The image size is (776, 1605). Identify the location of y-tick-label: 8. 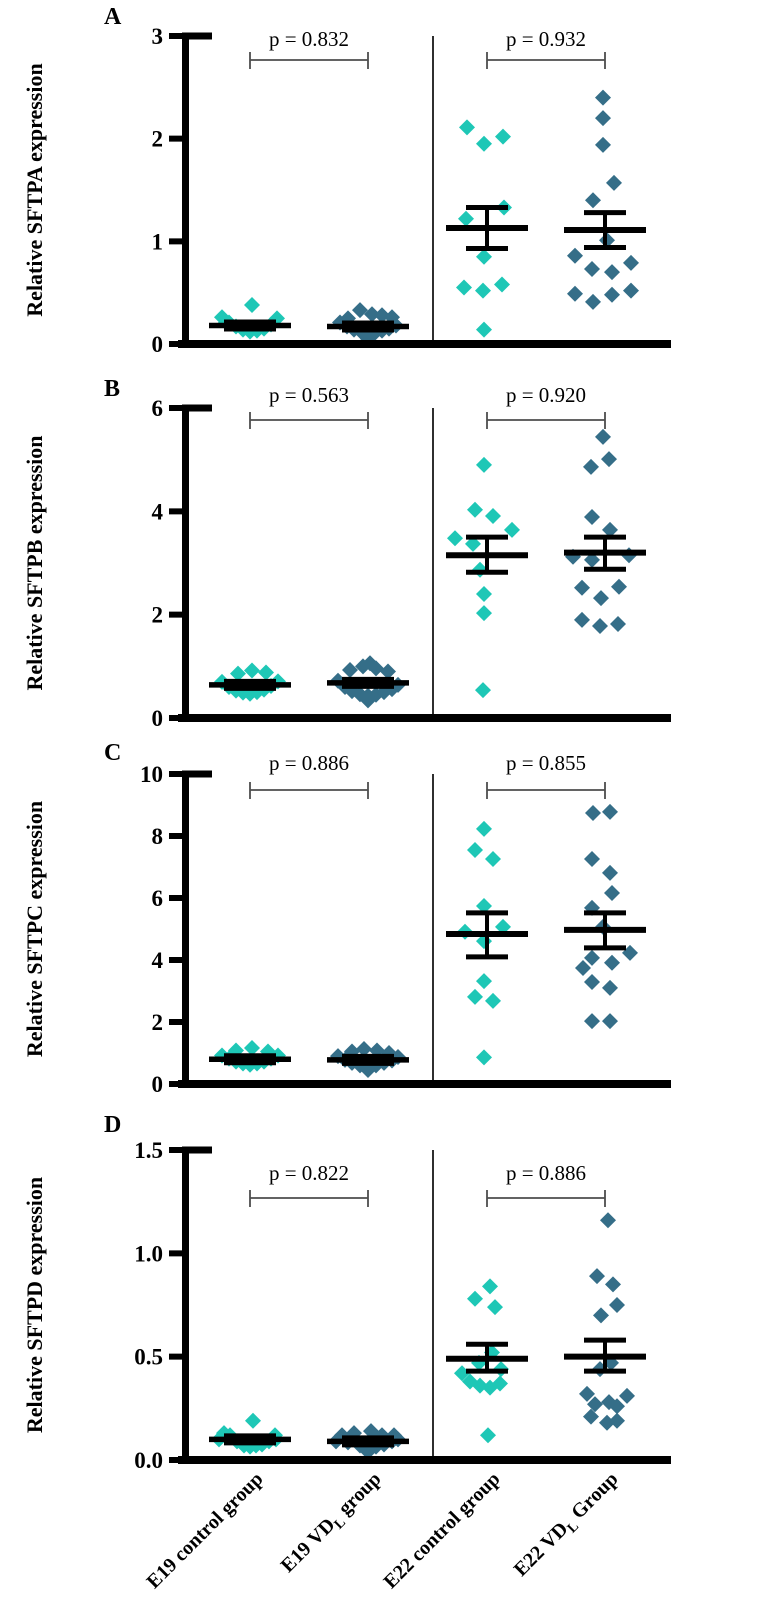
(158, 836).